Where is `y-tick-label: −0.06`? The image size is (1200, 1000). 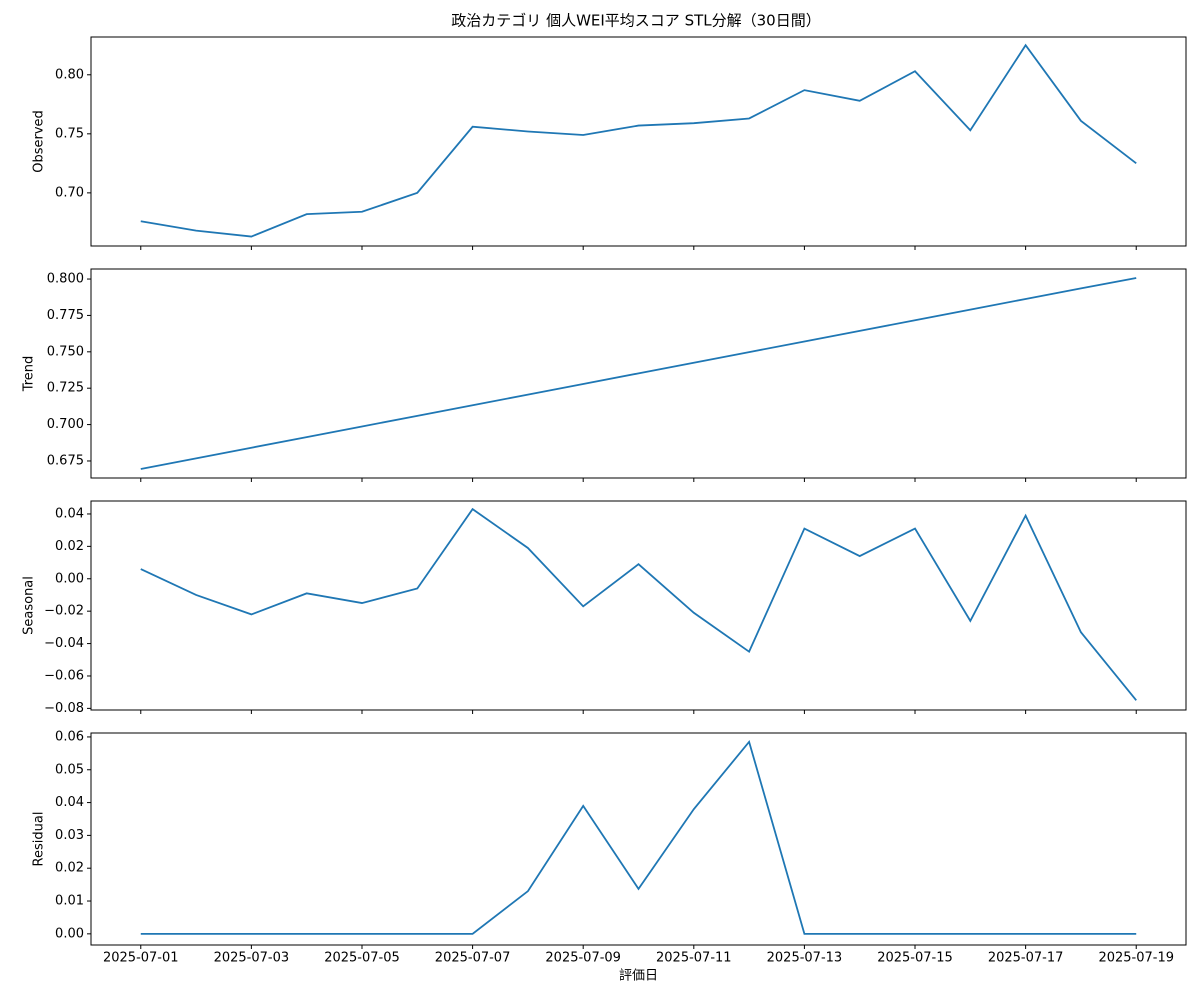 y-tick-label: −0.06 is located at coordinates (64, 675).